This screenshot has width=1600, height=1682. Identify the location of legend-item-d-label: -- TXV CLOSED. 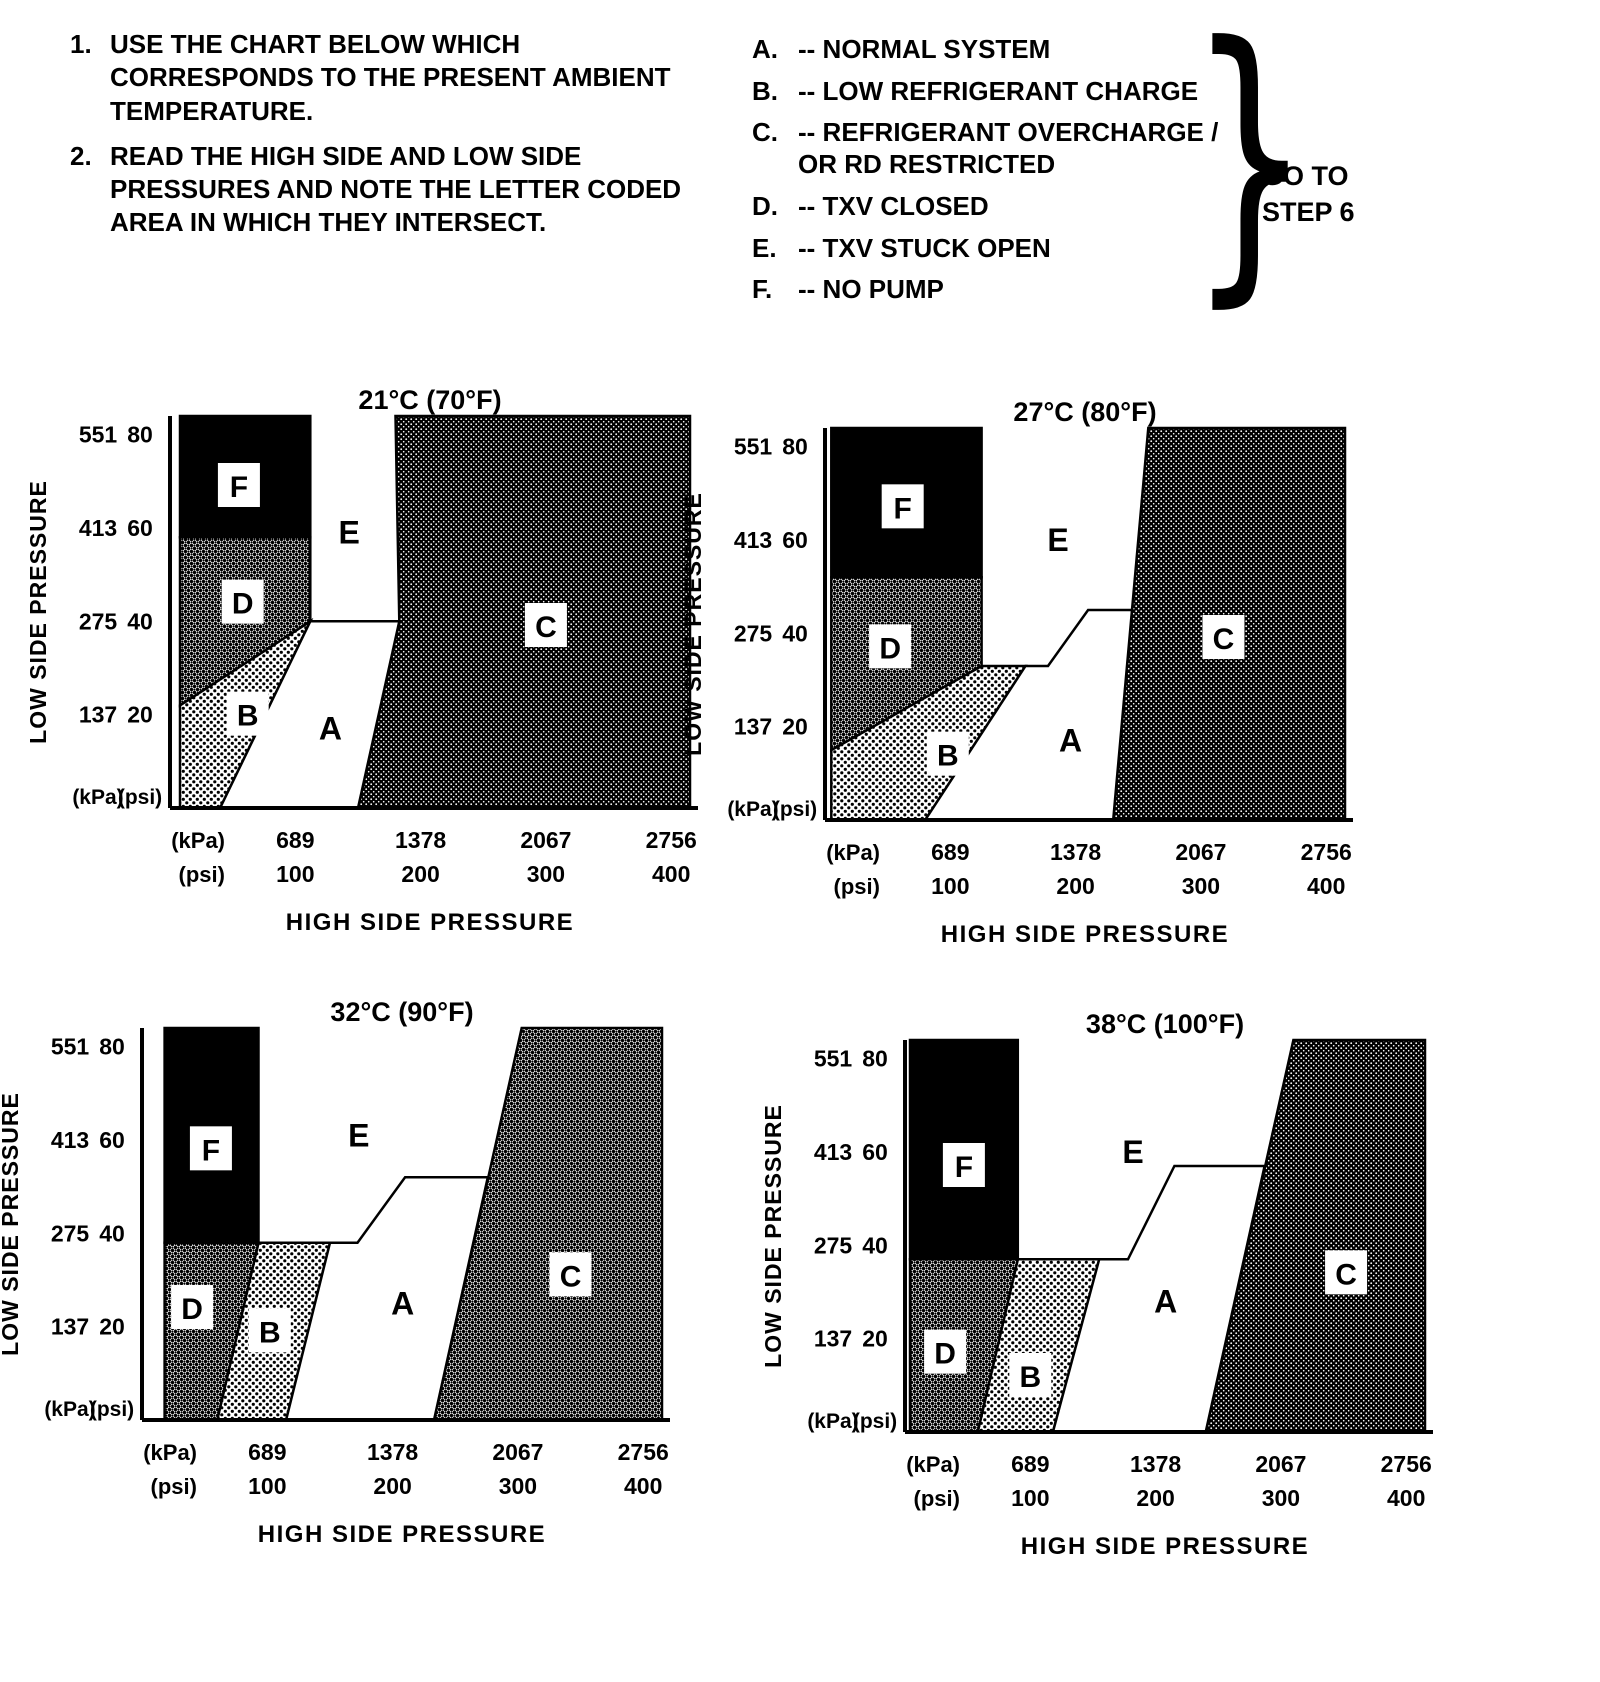
(893, 205).